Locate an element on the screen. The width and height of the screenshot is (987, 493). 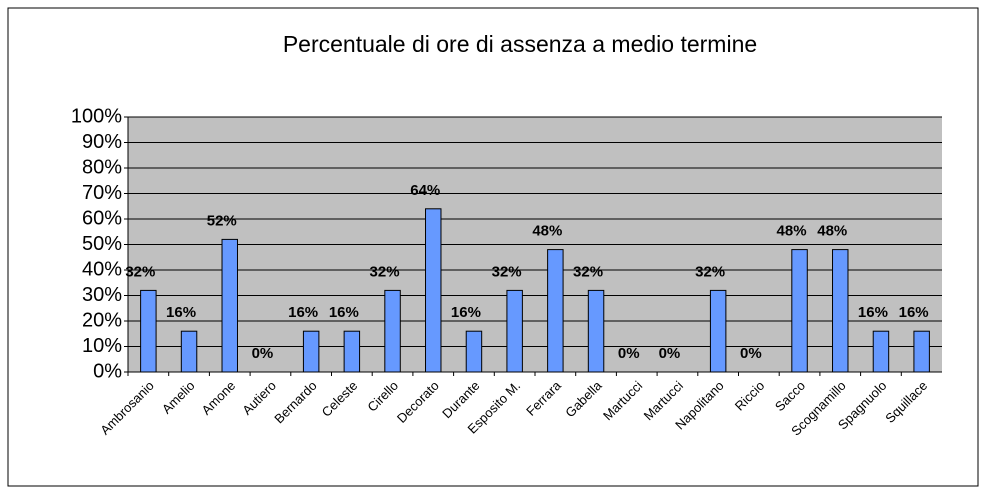
y-tick-label: 40% is located at coordinates (102, 269).